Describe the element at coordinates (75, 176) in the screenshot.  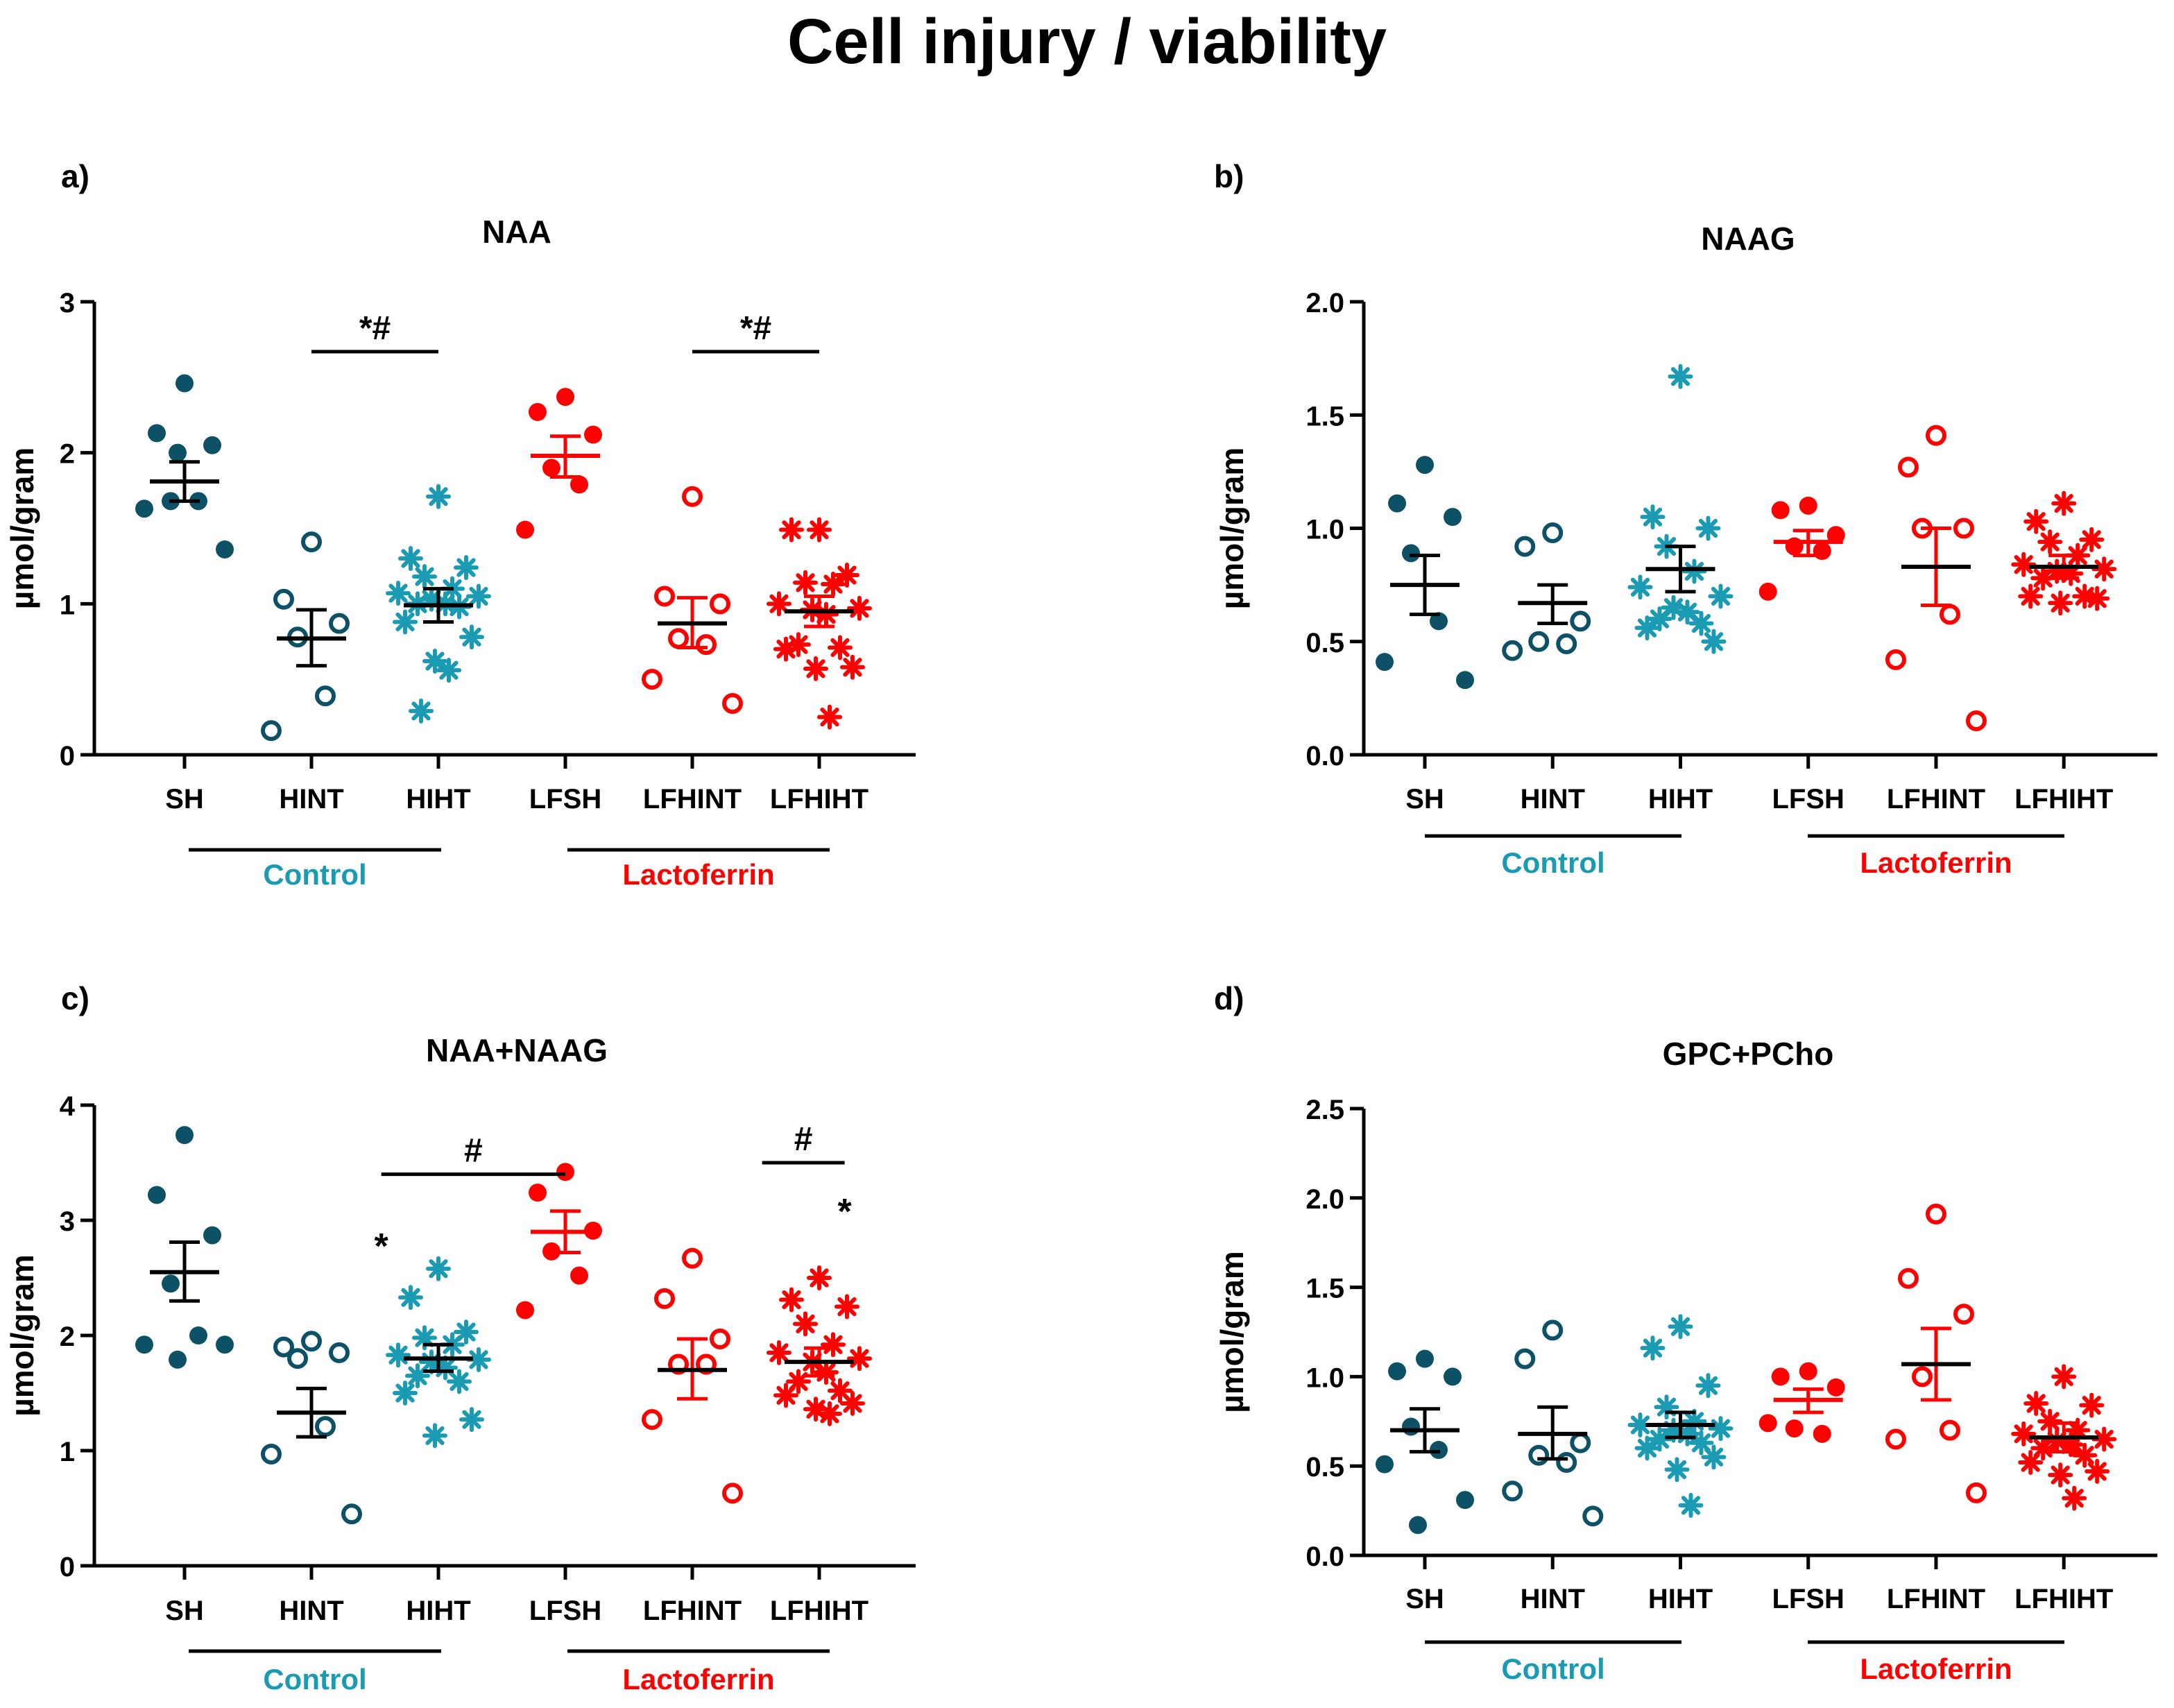
I see `panel-label: a)` at that location.